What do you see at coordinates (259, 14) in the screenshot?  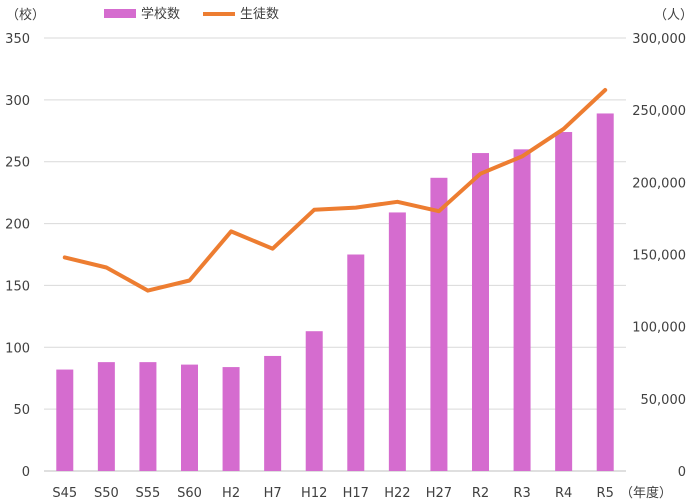 I see `legend-label-student-count: 生徒数` at bounding box center [259, 14].